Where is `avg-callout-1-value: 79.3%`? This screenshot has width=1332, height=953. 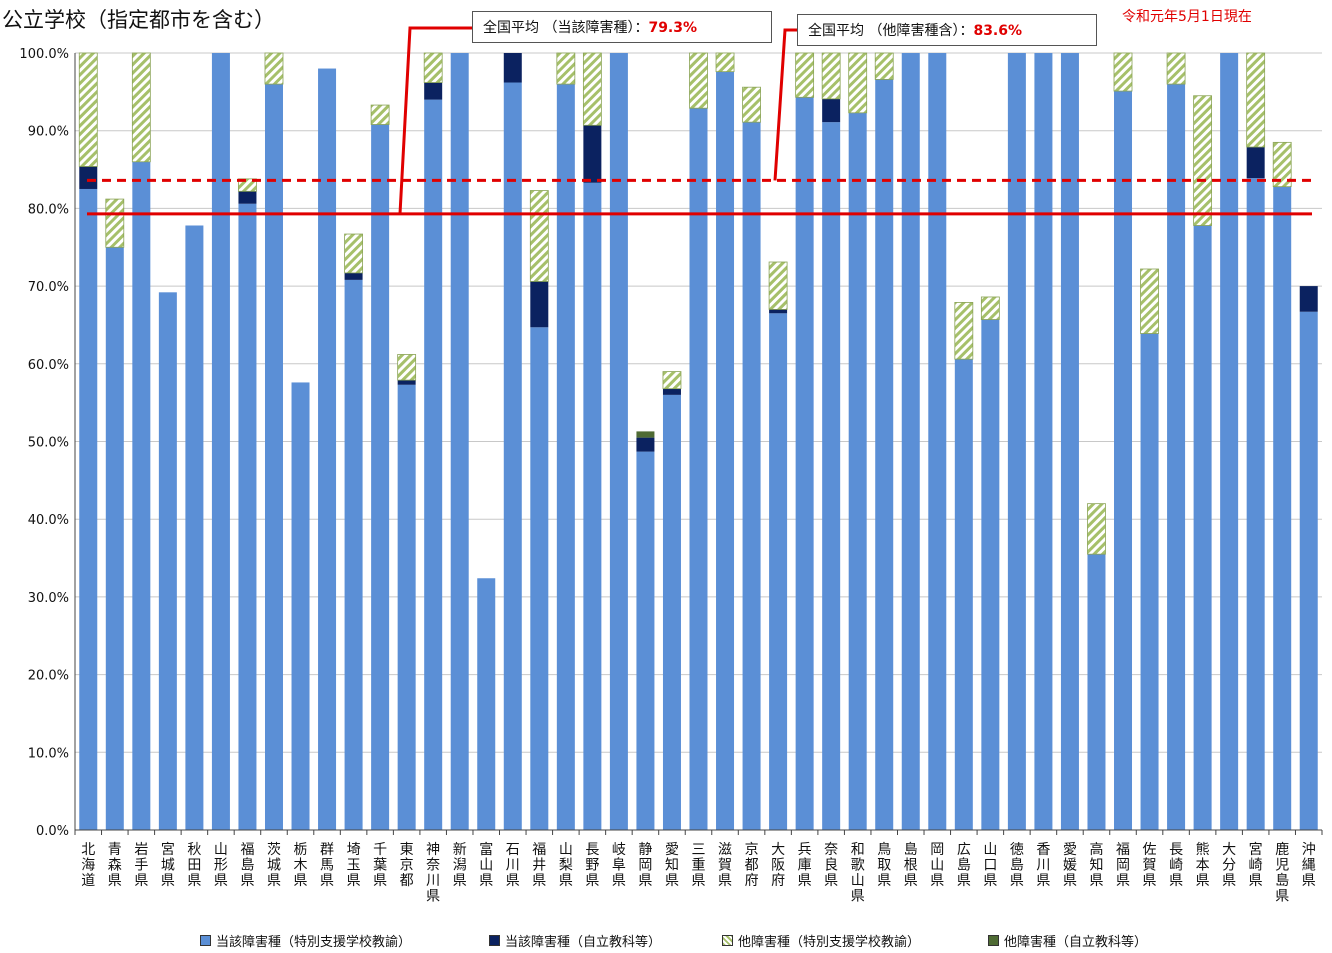 avg-callout-1-value: 79.3% is located at coordinates (672, 28).